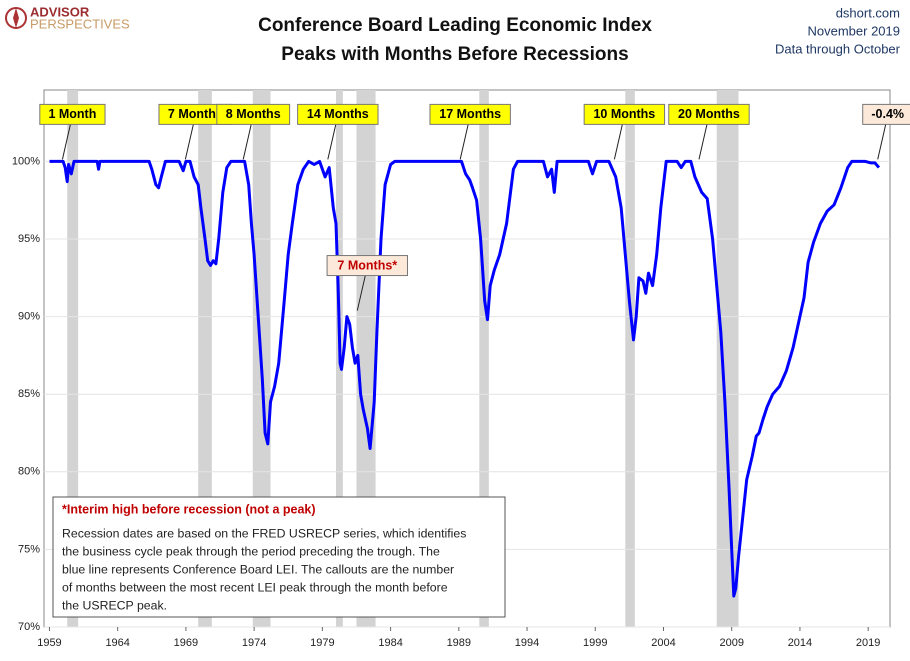 This screenshot has width=910, height=661. What do you see at coordinates (800, 643) in the screenshot?
I see `x-tick-label: 2014` at bounding box center [800, 643].